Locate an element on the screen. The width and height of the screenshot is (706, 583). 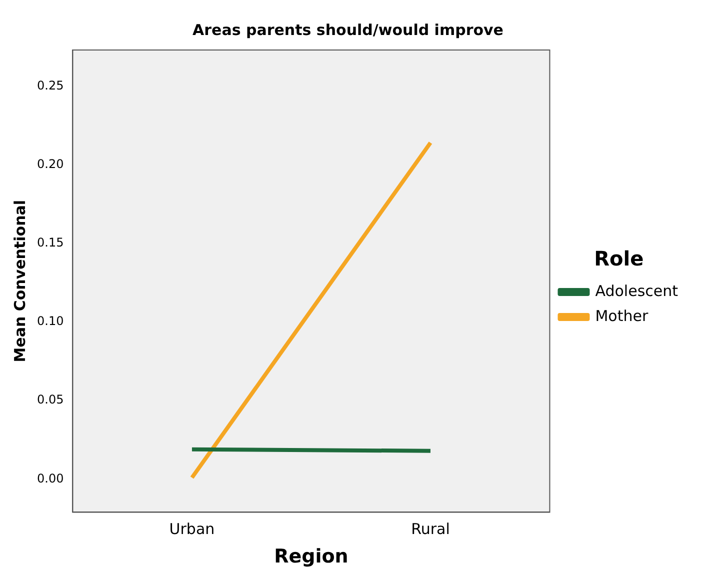
legend-title: Role is located at coordinates (619, 258).